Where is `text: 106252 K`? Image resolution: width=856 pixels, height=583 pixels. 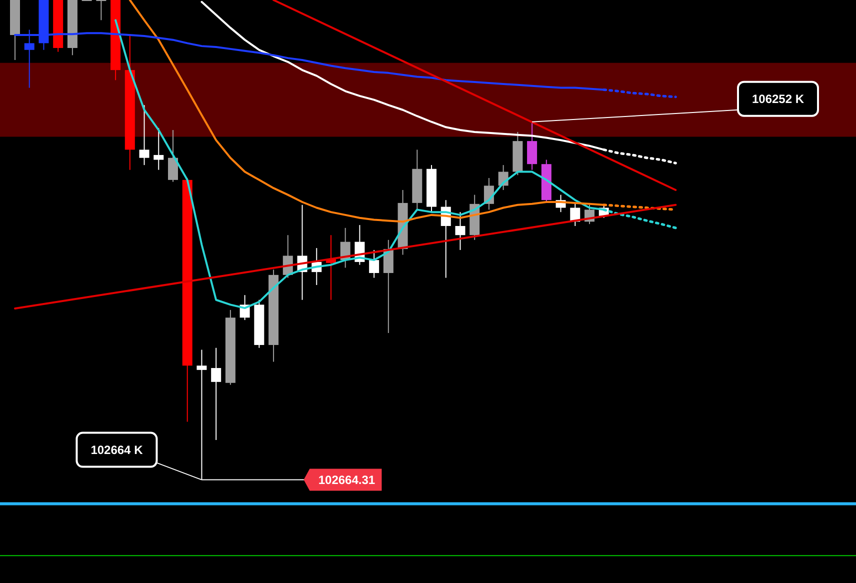 text: 106252 K is located at coordinates (778, 99).